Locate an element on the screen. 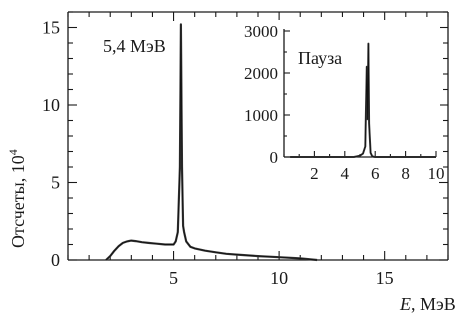 Image resolution: width=467 pixels, height=320 pixels. inset-x-tick-label: 2 is located at coordinates (314, 173).